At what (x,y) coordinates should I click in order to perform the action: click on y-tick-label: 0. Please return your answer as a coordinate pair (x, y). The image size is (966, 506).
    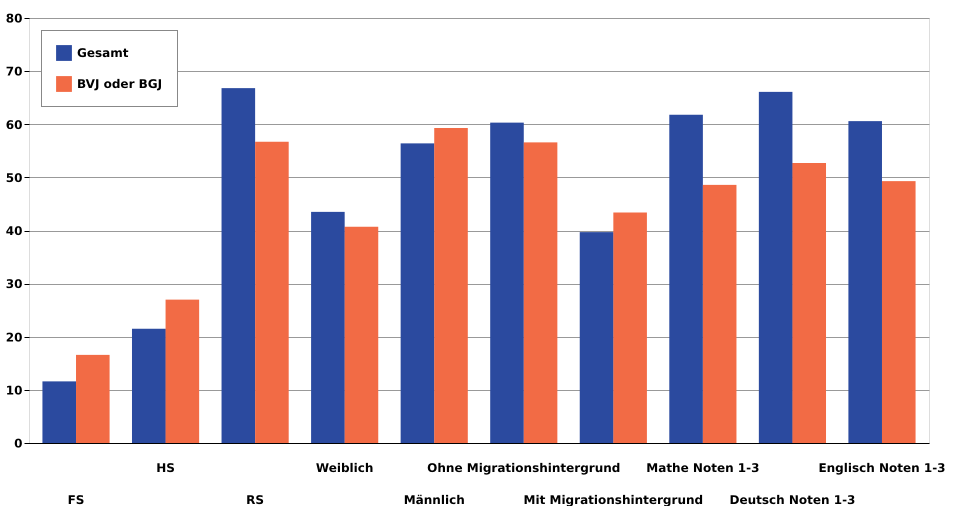
    Looking at the image, I should click on (18, 443).